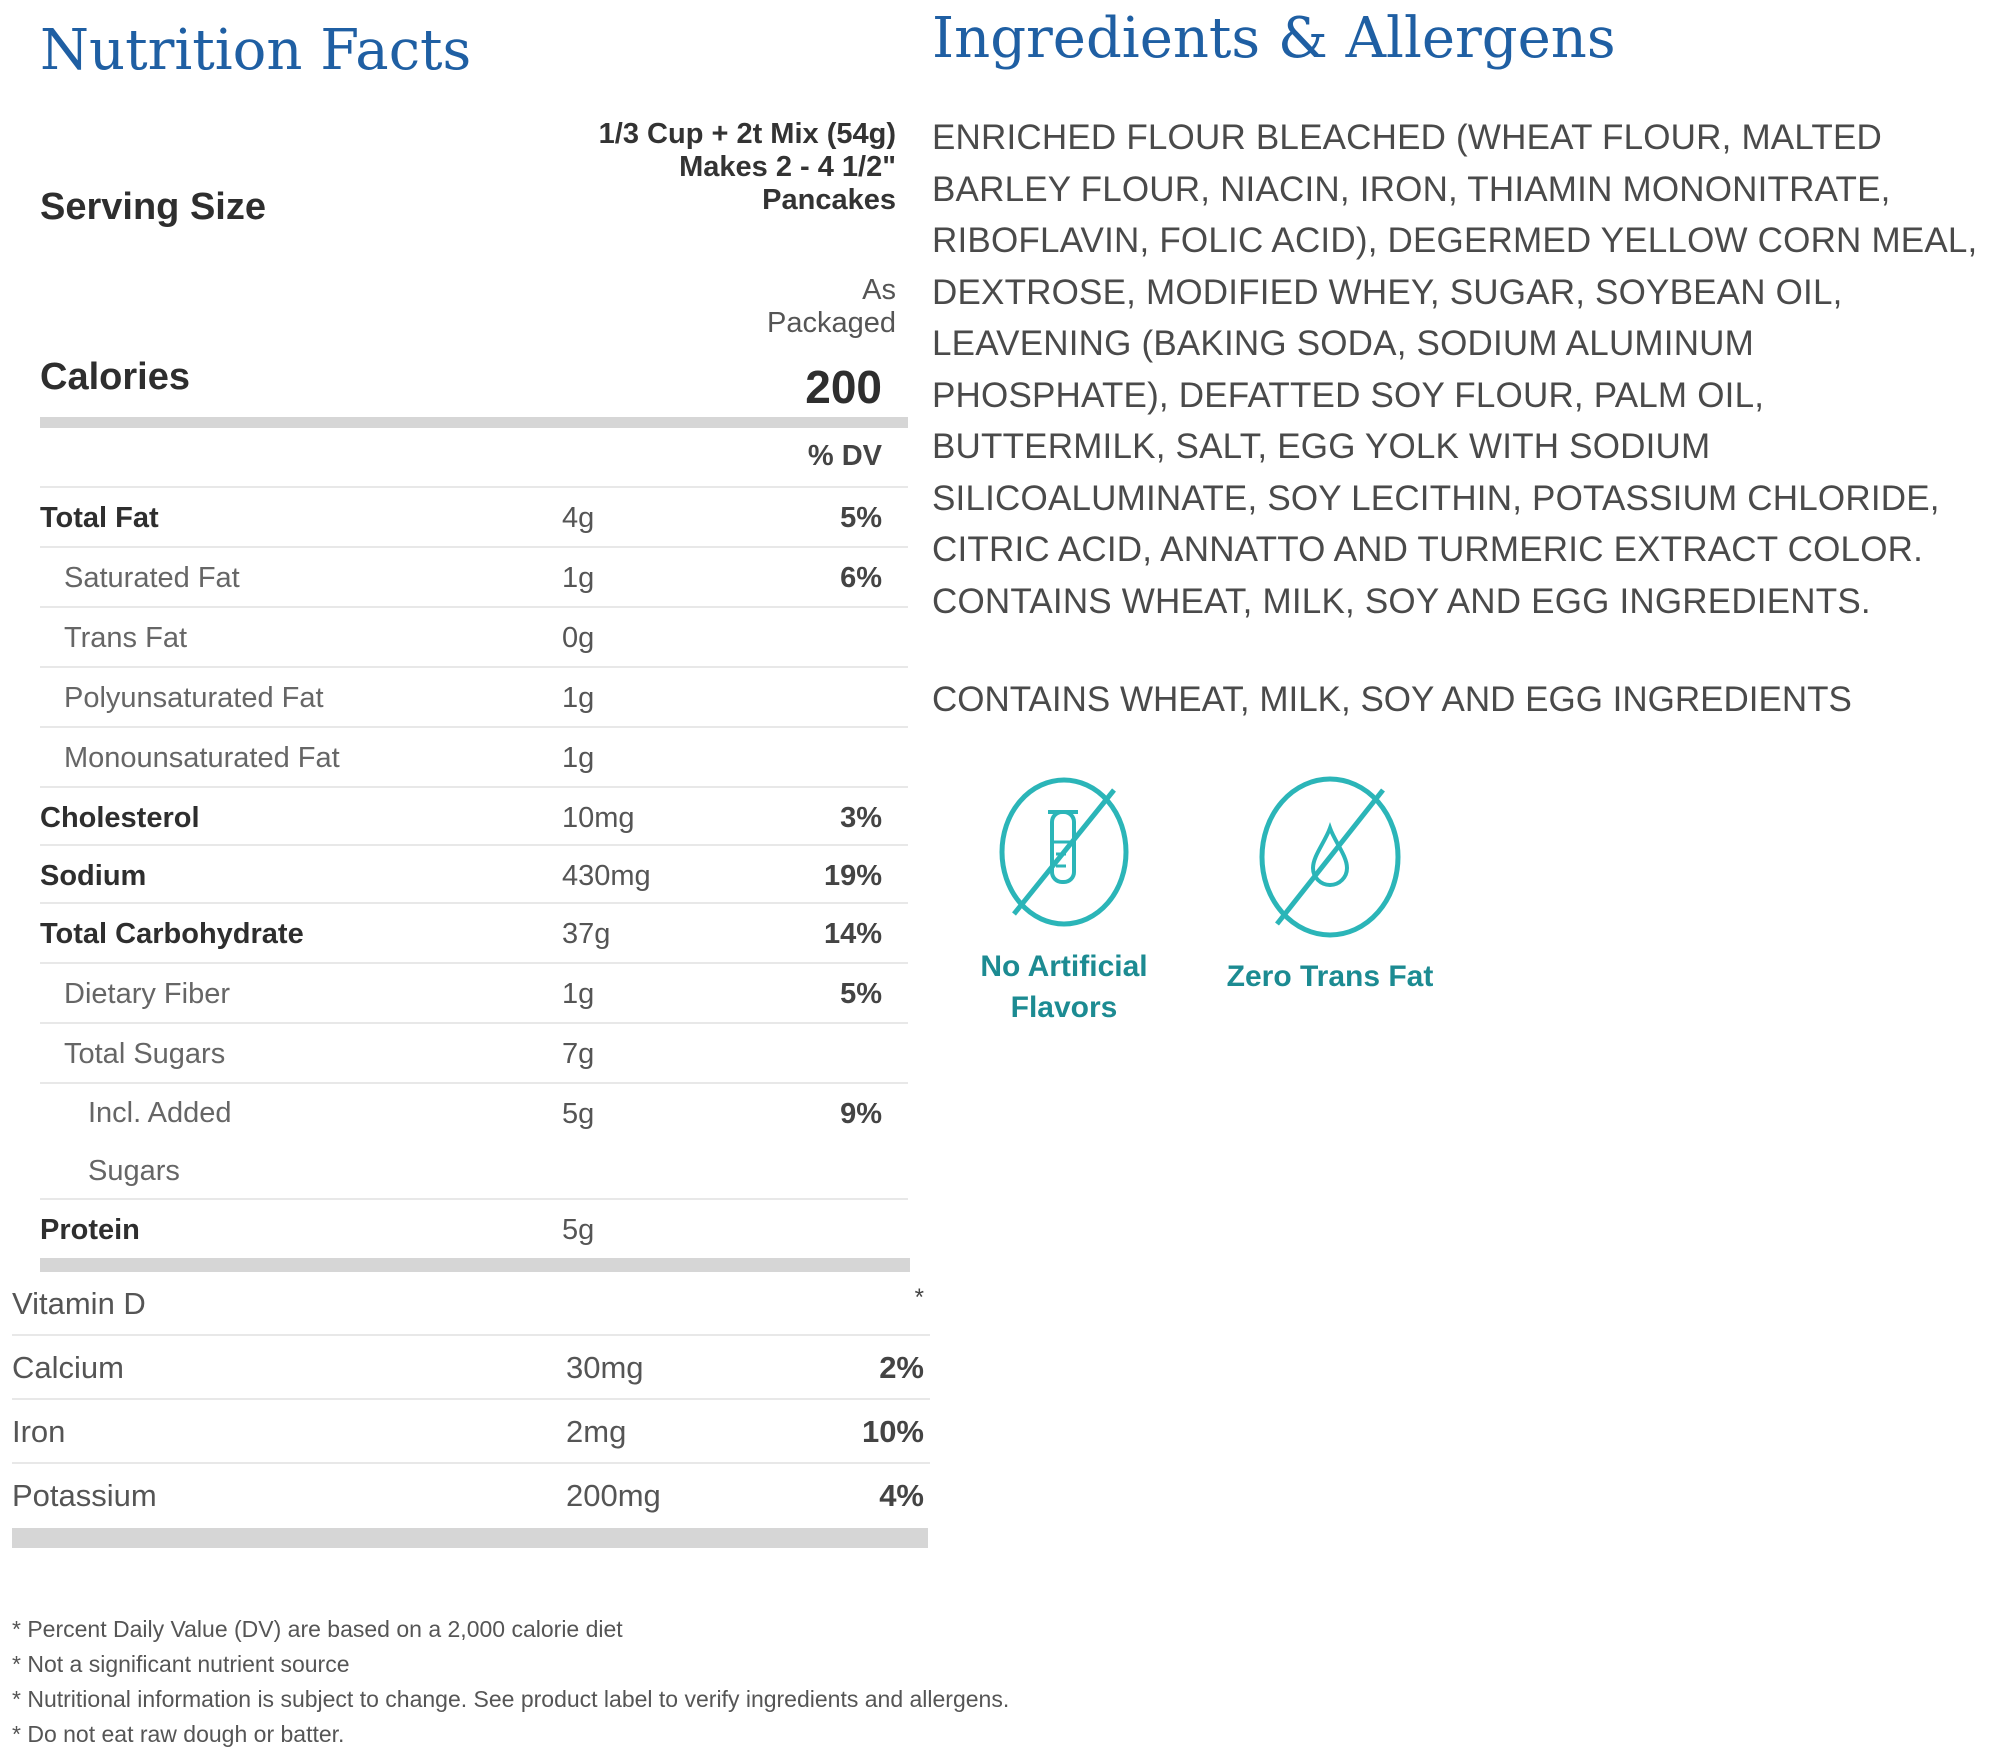 Image resolution: width=2000 pixels, height=1752 pixels. Describe the element at coordinates (474, 1141) in the screenshot. I see `nutrient-row-added-sugars: Incl. Added Sugars 5g 9%` at that location.